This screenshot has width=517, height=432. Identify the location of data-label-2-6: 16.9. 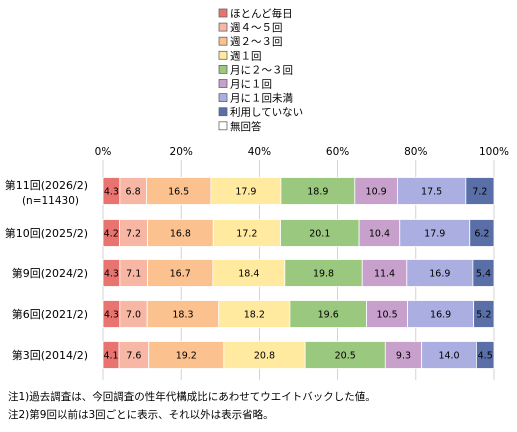
(439, 274).